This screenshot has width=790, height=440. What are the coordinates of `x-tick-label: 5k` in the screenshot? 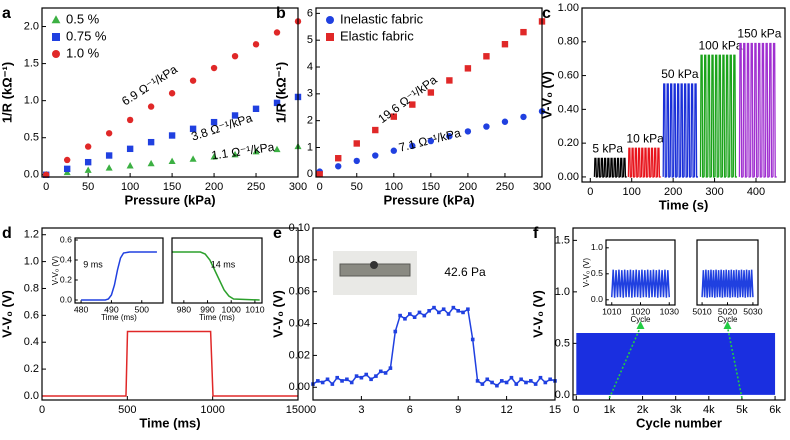 It's located at (742, 410).